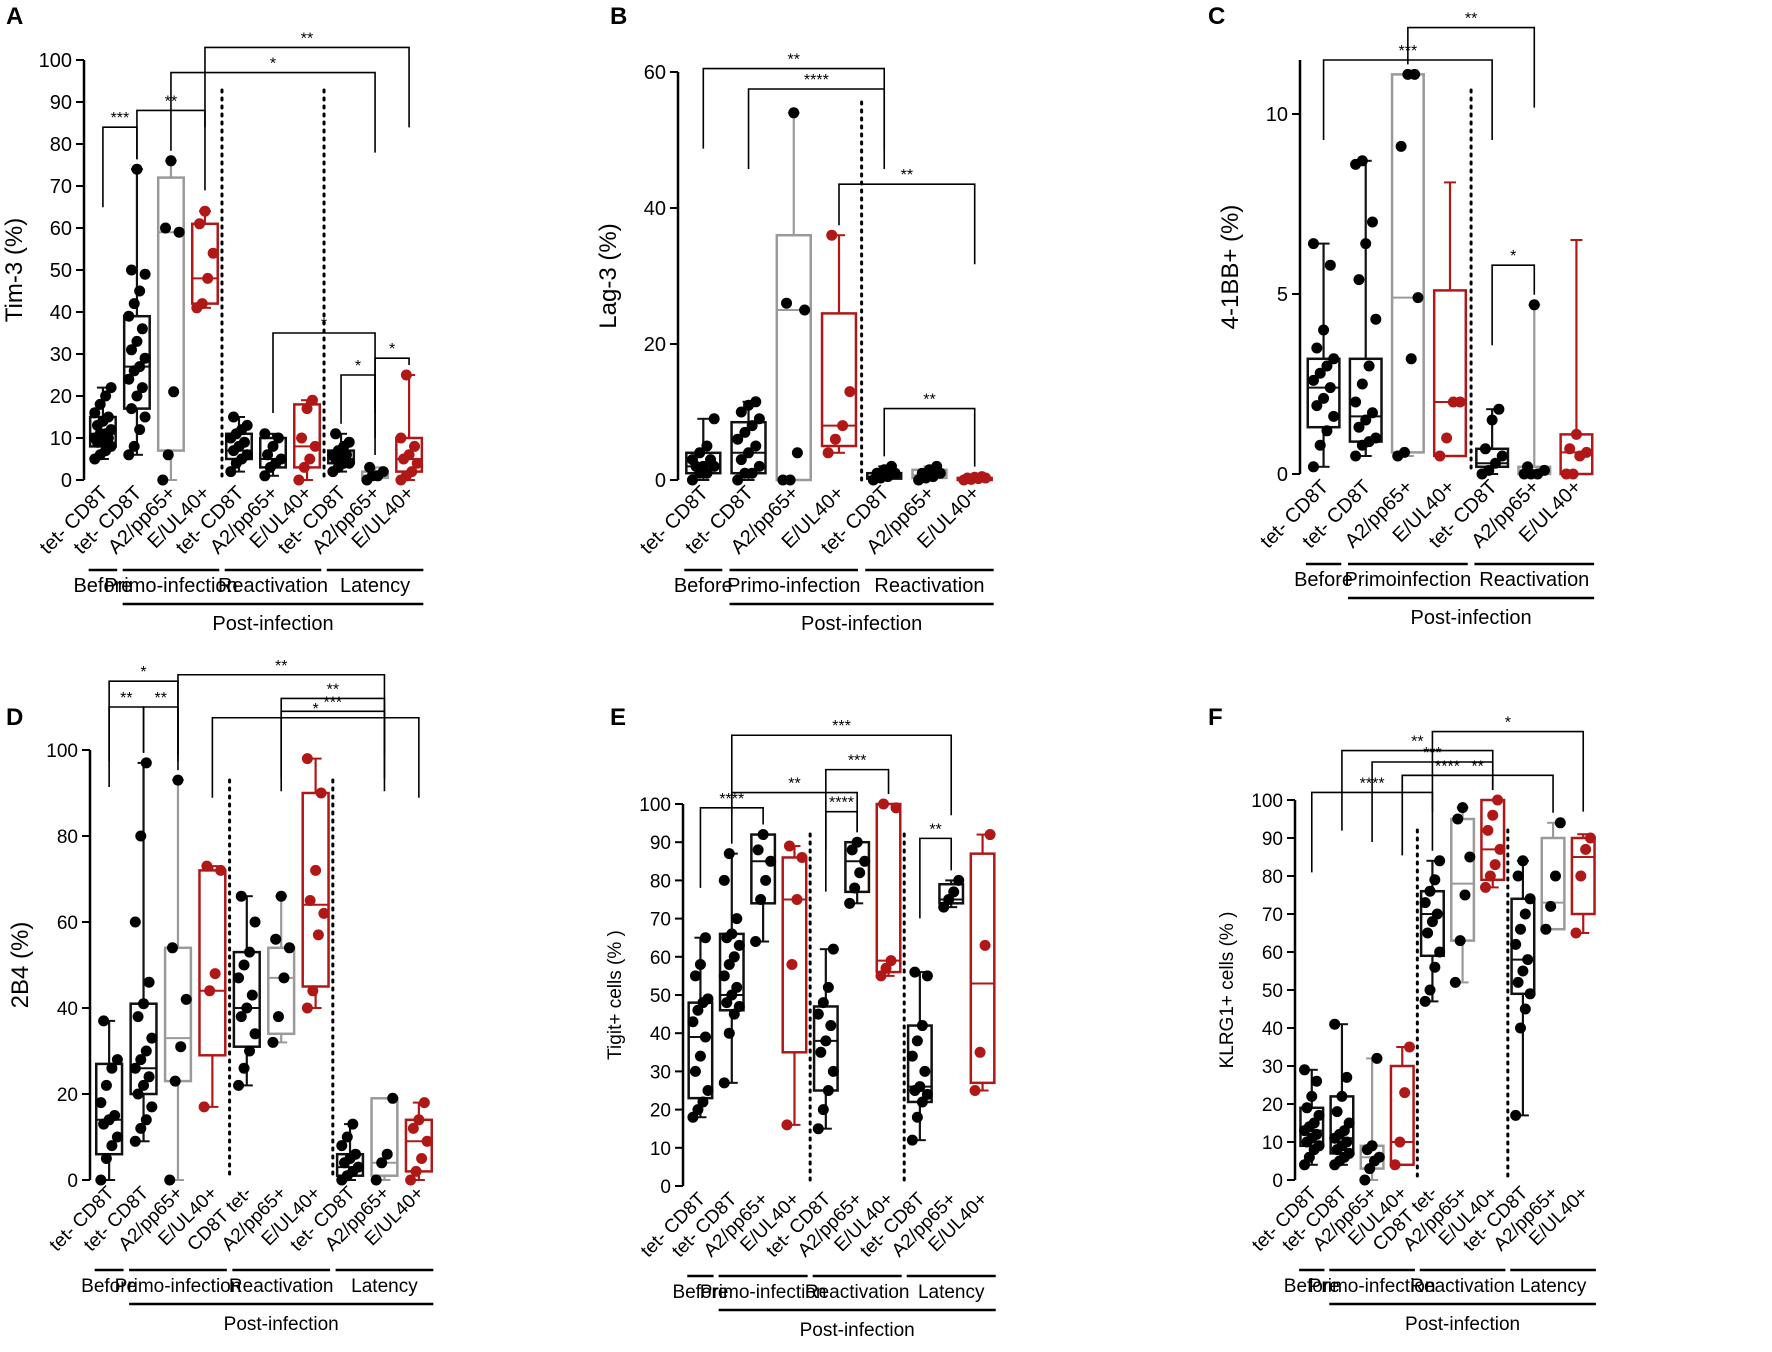 The width and height of the screenshot is (1772, 1352). What do you see at coordinates (841, 726) in the screenshot?
I see `significance-label: ***` at bounding box center [841, 726].